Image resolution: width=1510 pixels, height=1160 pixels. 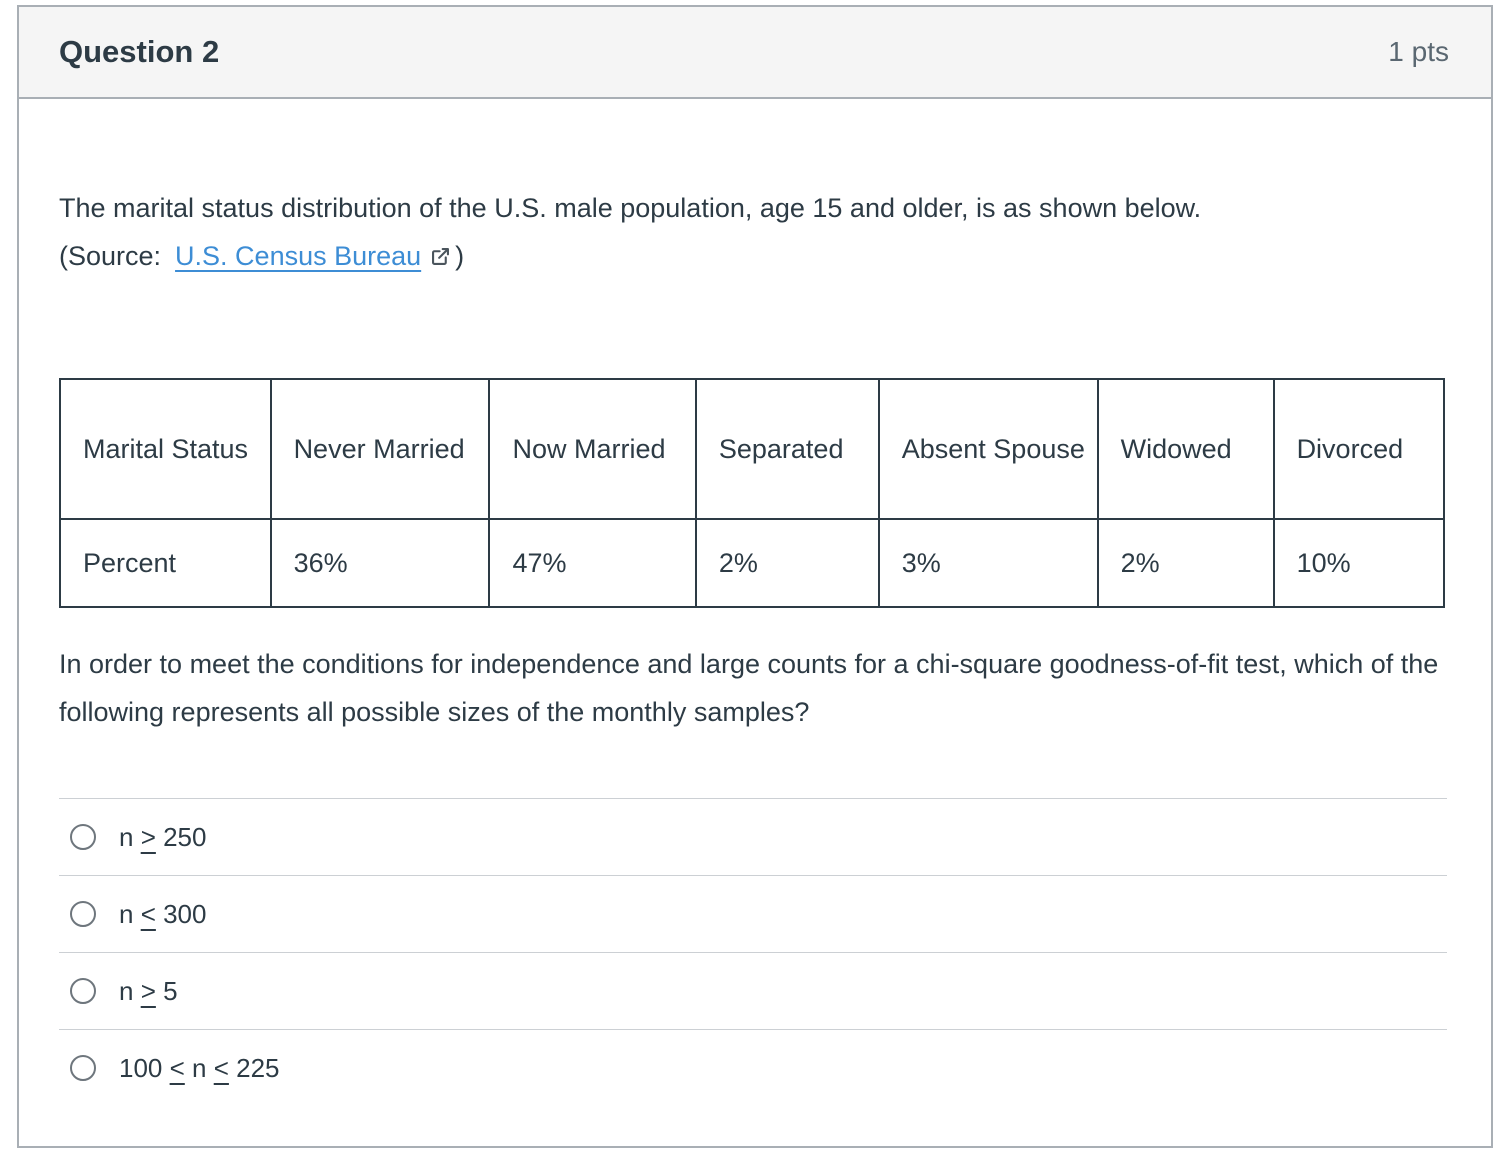 I want to click on table-value-row: Percent 36% 47% 2% 3% 2% 10%, so click(x=752, y=563).